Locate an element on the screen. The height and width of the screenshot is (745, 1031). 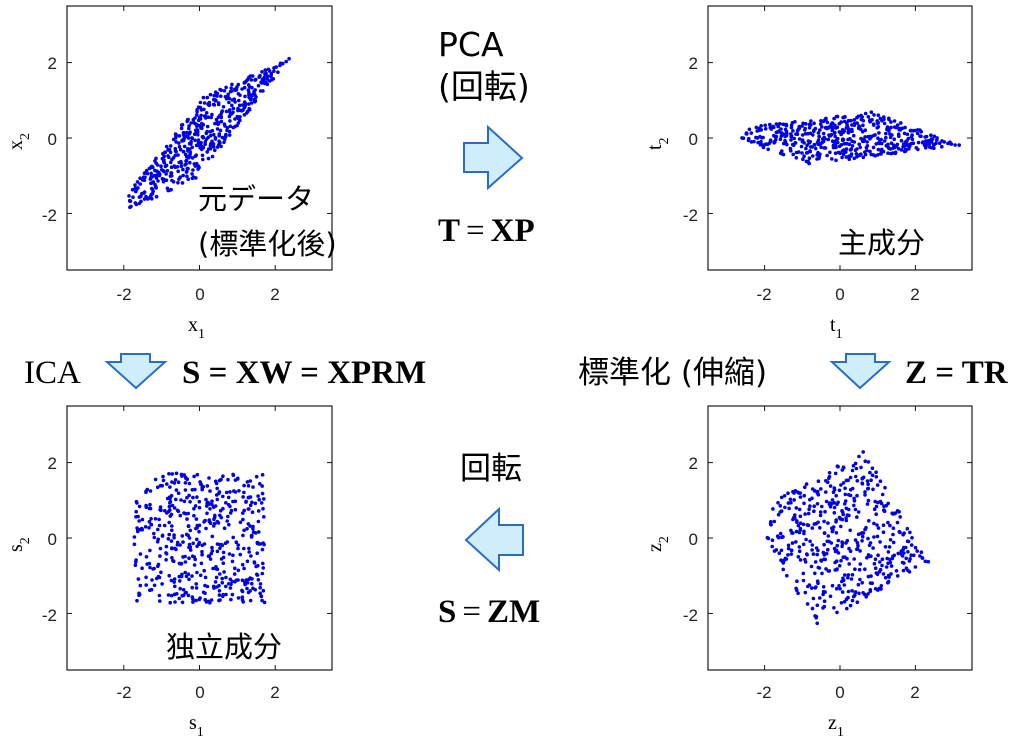
xtick-label: 2 is located at coordinates (914, 294).